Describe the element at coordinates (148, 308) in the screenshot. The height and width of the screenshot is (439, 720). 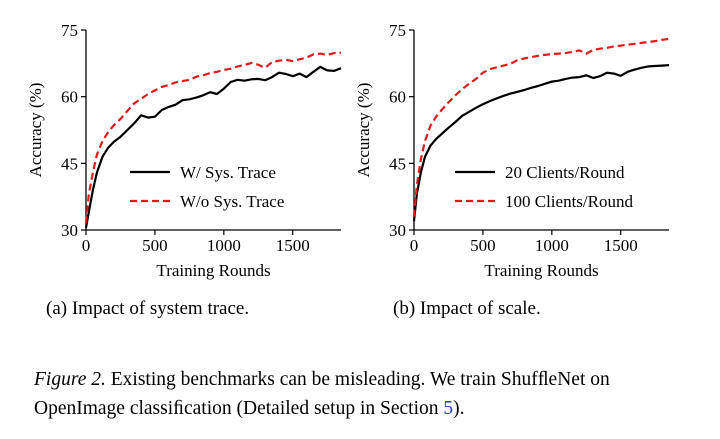
I see `subcaption-a: (a) Impact of system trace.` at that location.